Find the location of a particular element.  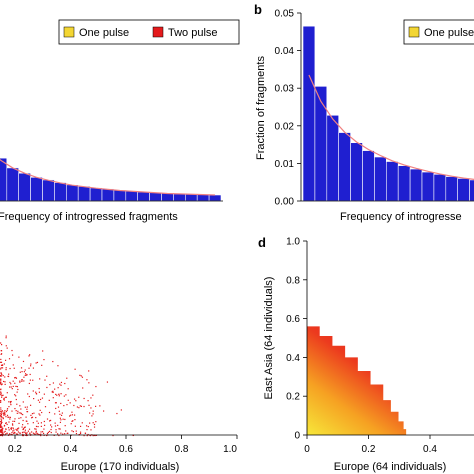

points-c is located at coordinates (67, 386).